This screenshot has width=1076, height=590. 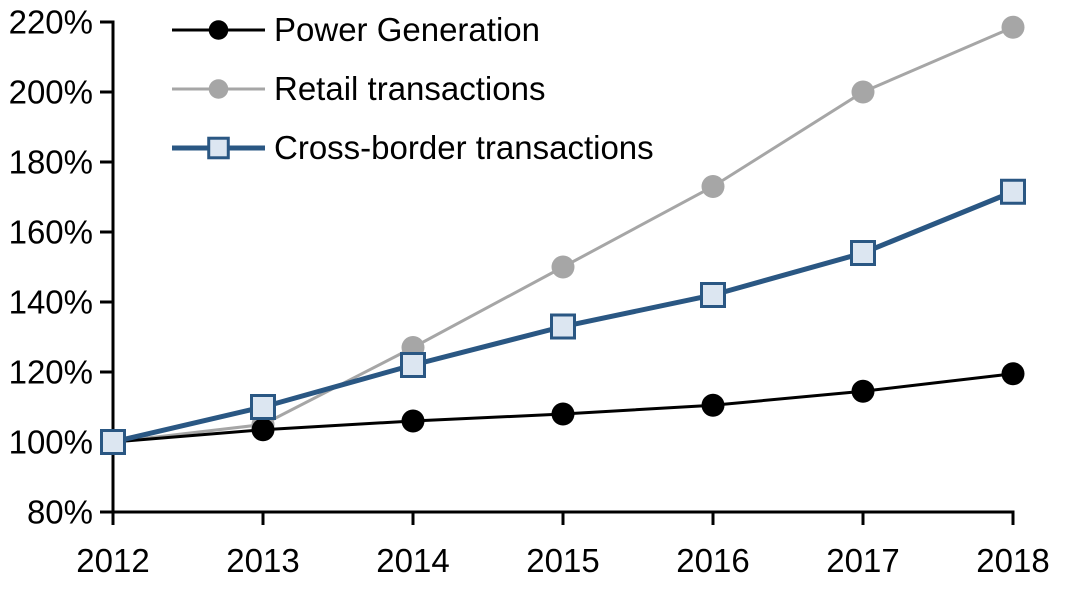 What do you see at coordinates (464, 147) in the screenshot?
I see `legend-label-cross-border-transactions: Cross-border transactions` at bounding box center [464, 147].